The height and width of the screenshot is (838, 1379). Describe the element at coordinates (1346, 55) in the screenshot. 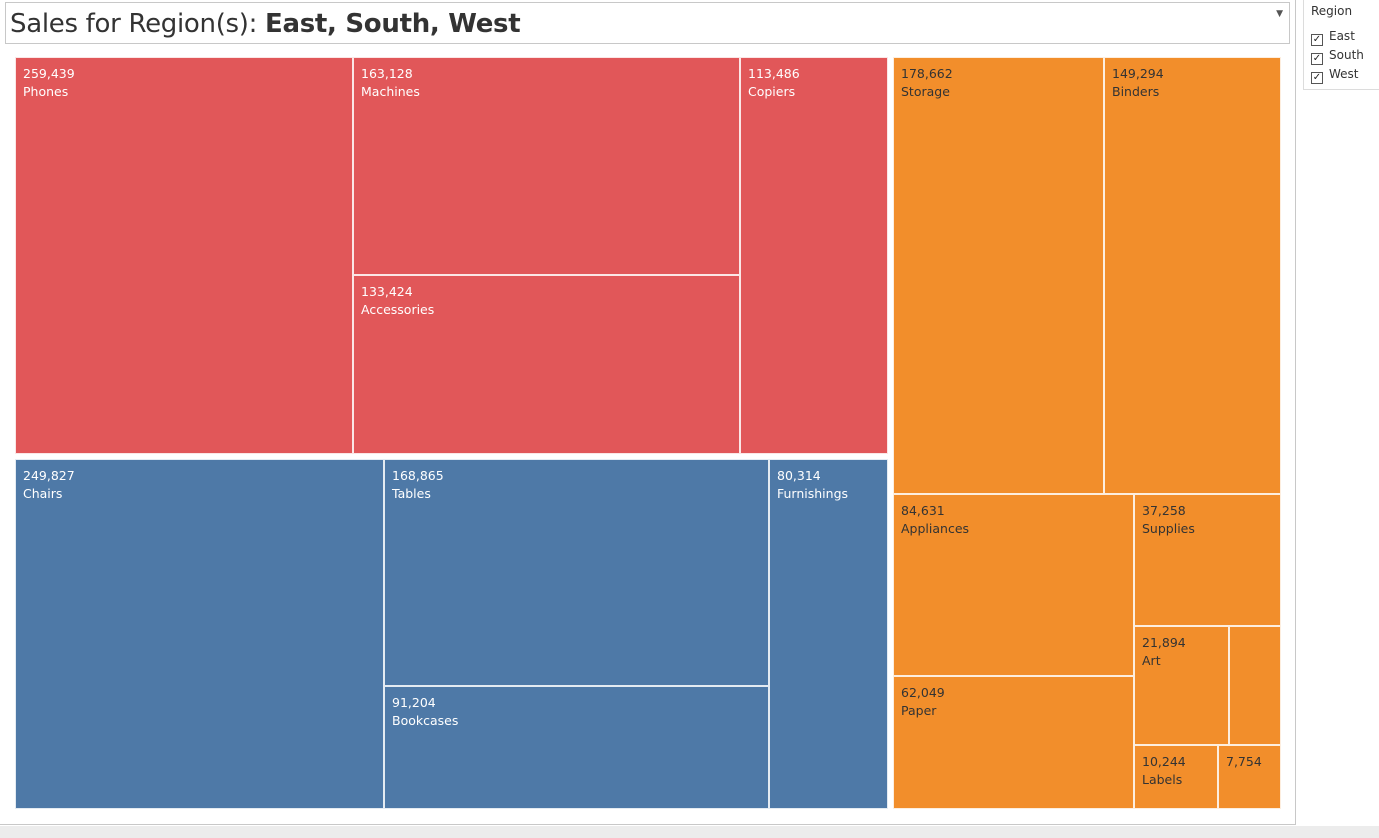

I see `filter-label: South` at that location.